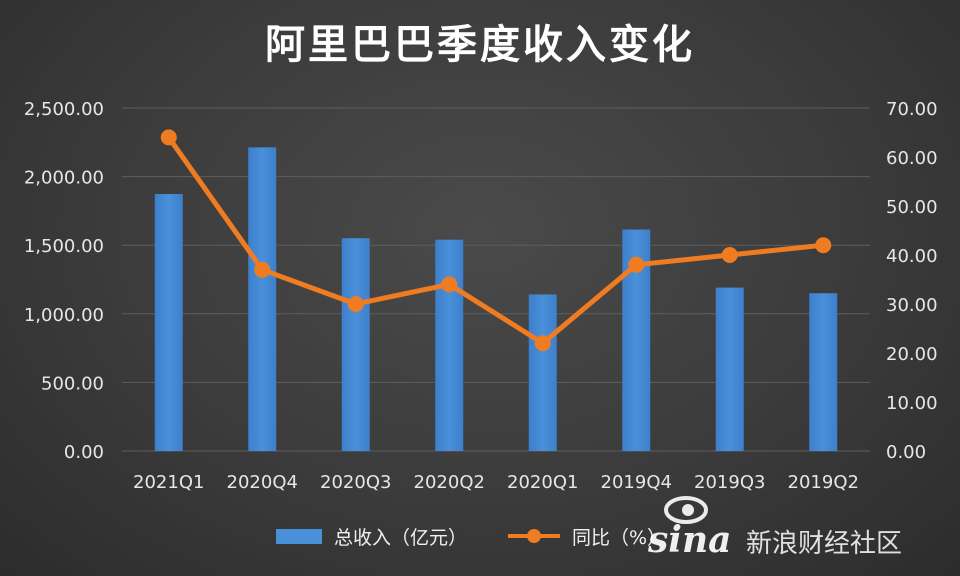  I want to click on x-tick-label: 2020Q3, so click(355, 482).